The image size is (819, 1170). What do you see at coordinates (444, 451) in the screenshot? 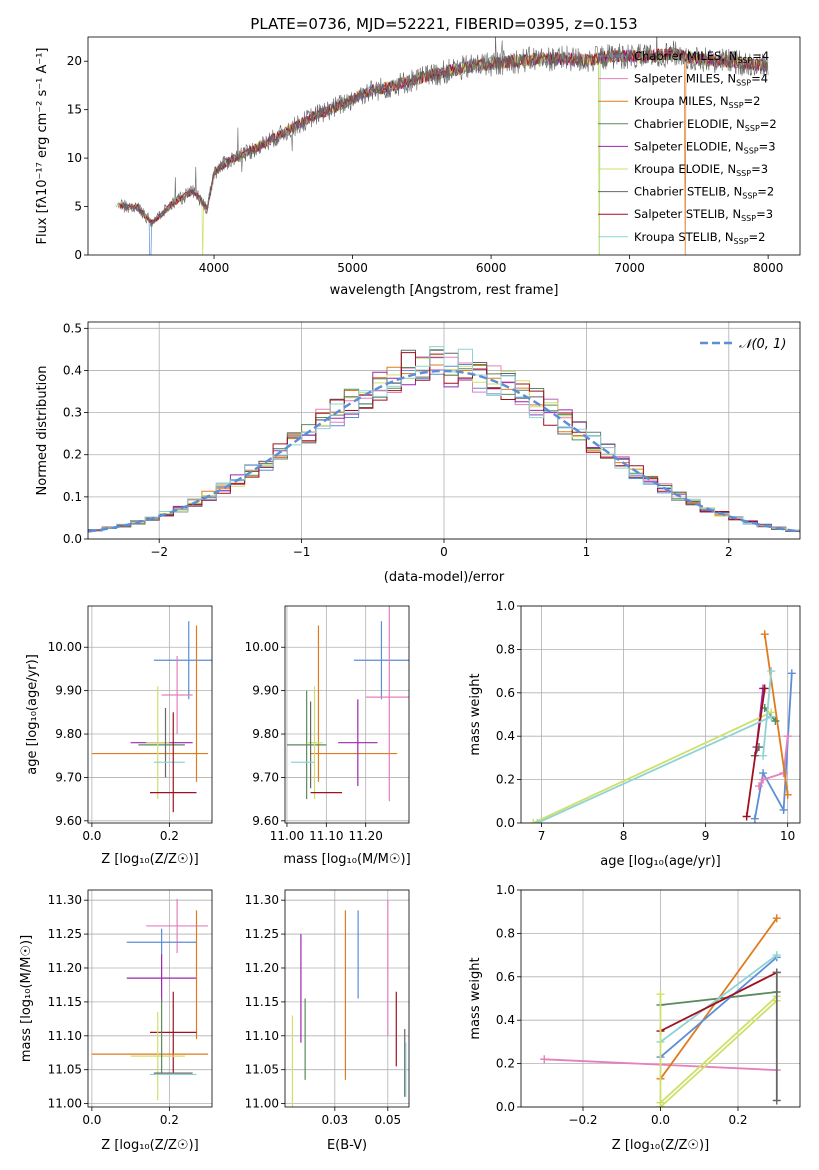
I see `normal-distribution-curve` at bounding box center [444, 451].